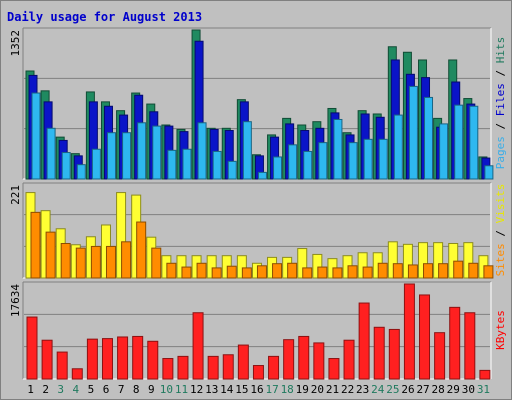  I want to click on x-tick-label-day-28: 28, so click(438, 389).